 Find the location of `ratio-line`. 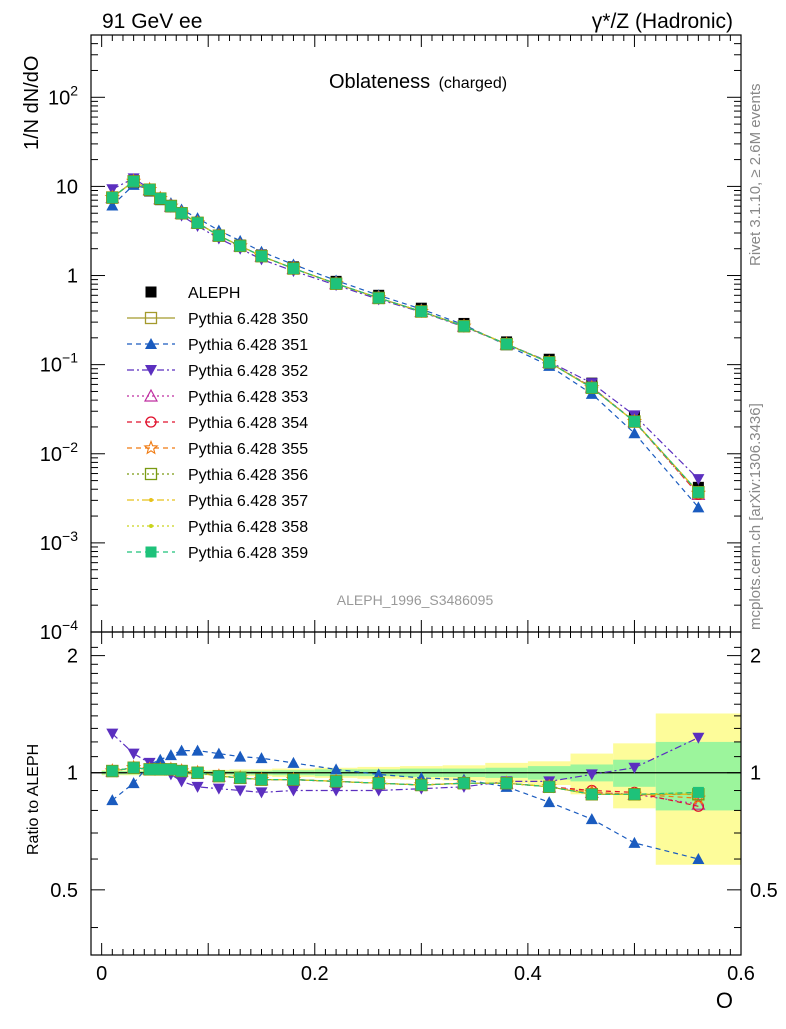

ratio-line is located at coordinates (405, 781).